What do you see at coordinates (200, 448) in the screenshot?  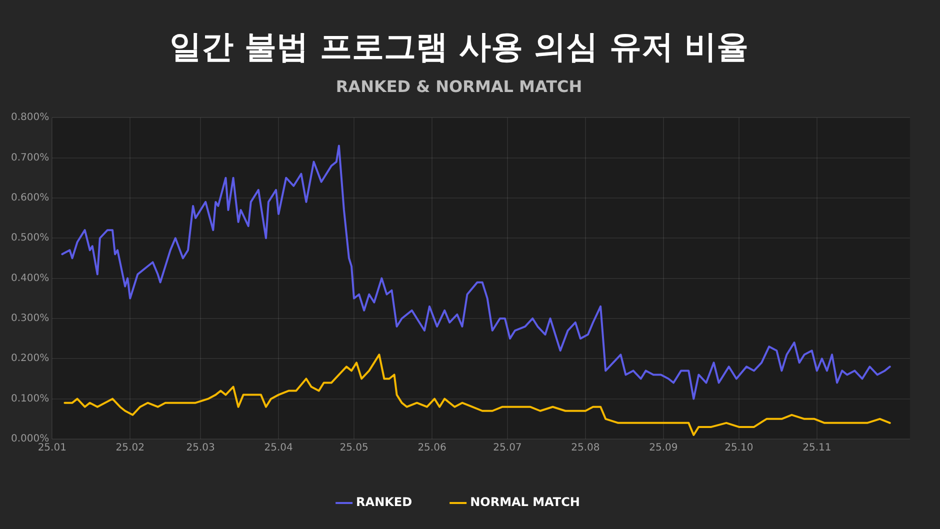 I see `x-tick-label: 25.03` at bounding box center [200, 448].